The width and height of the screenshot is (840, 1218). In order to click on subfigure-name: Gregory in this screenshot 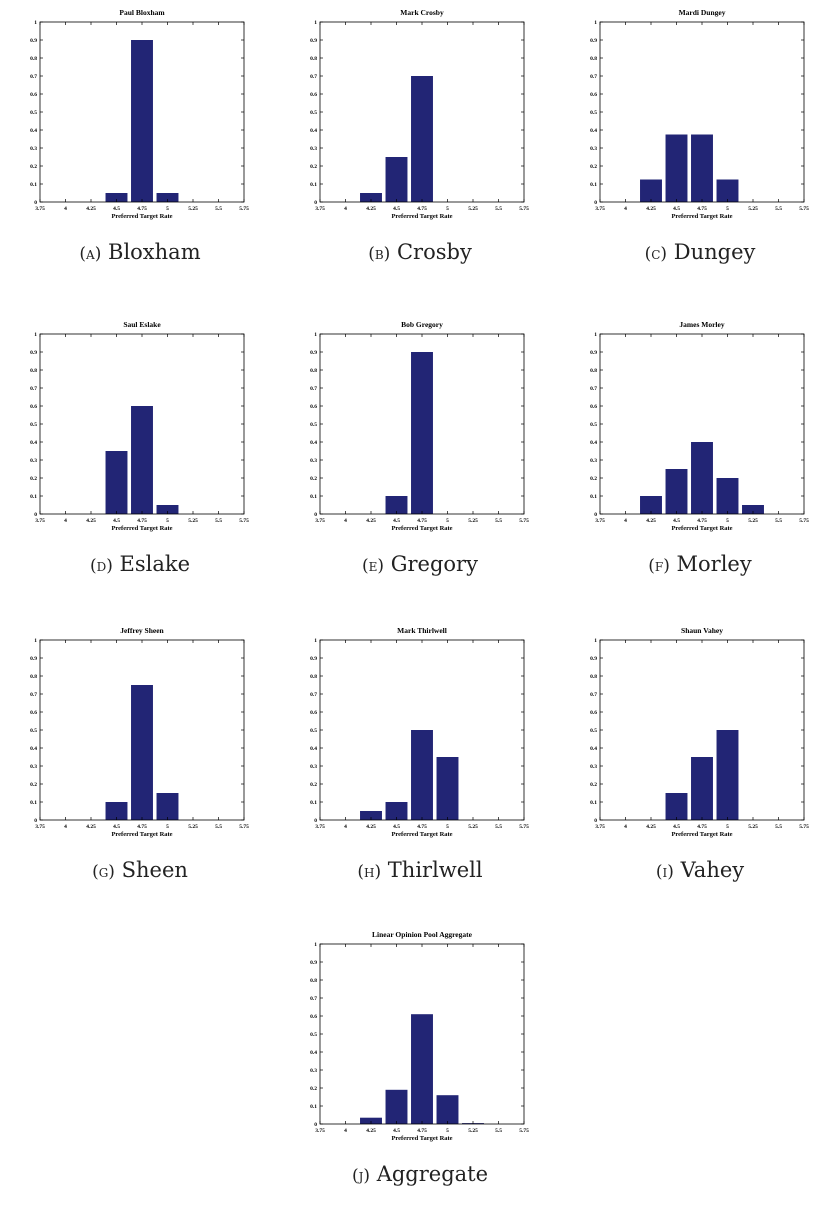, I will do `click(434, 564)`.